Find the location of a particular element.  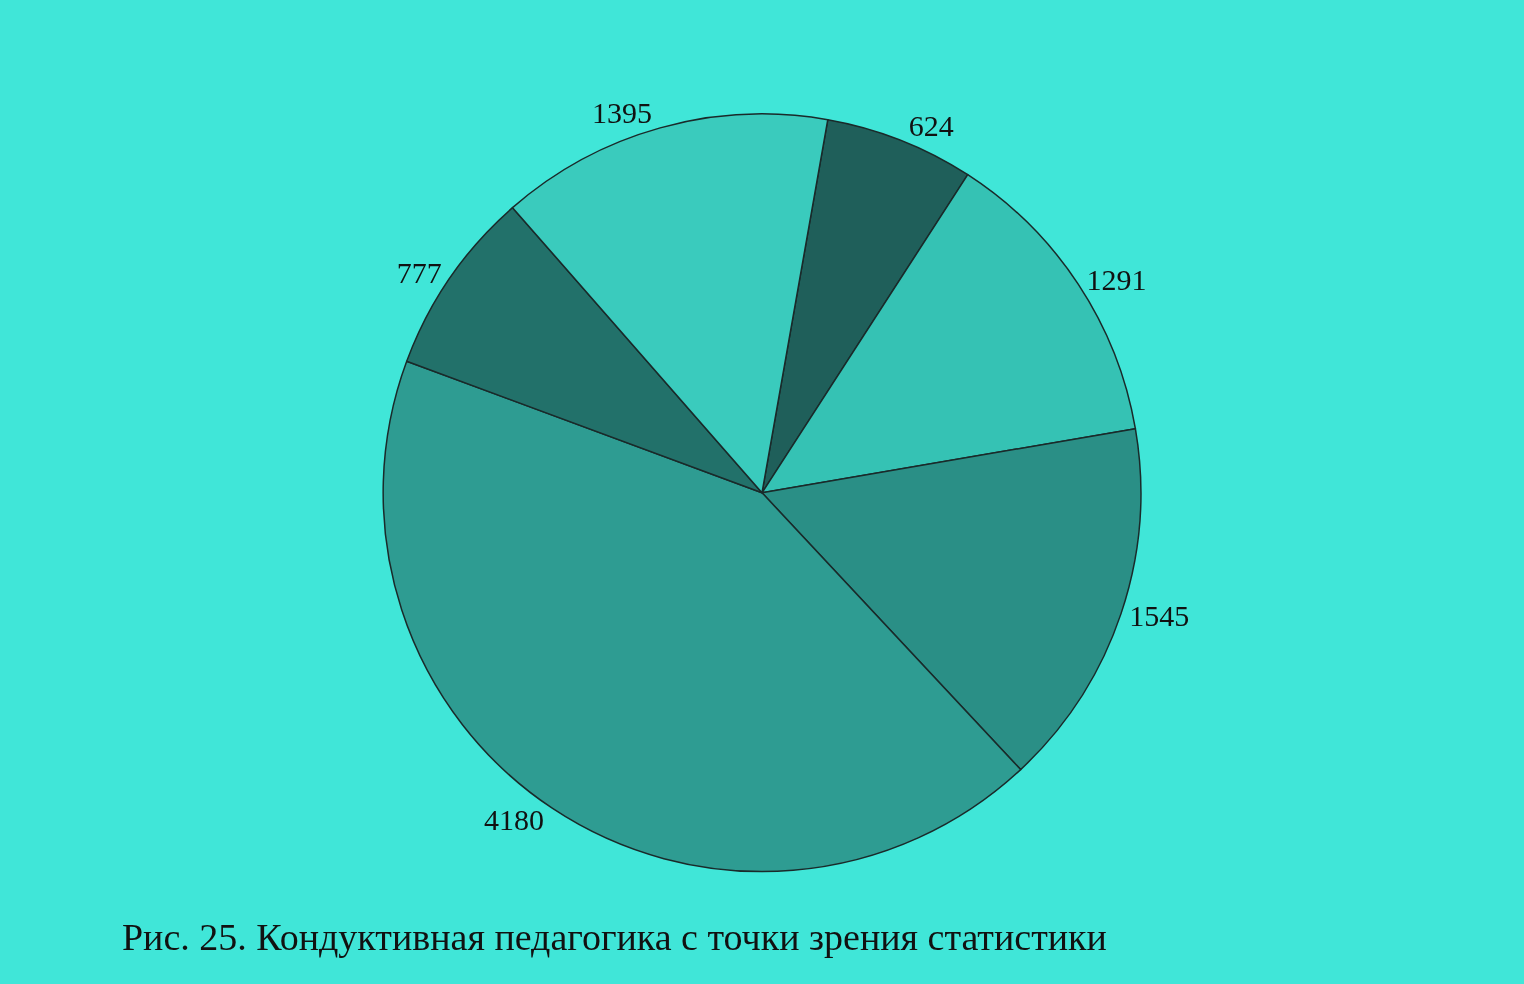

data-label: 1291 is located at coordinates (1116, 279).